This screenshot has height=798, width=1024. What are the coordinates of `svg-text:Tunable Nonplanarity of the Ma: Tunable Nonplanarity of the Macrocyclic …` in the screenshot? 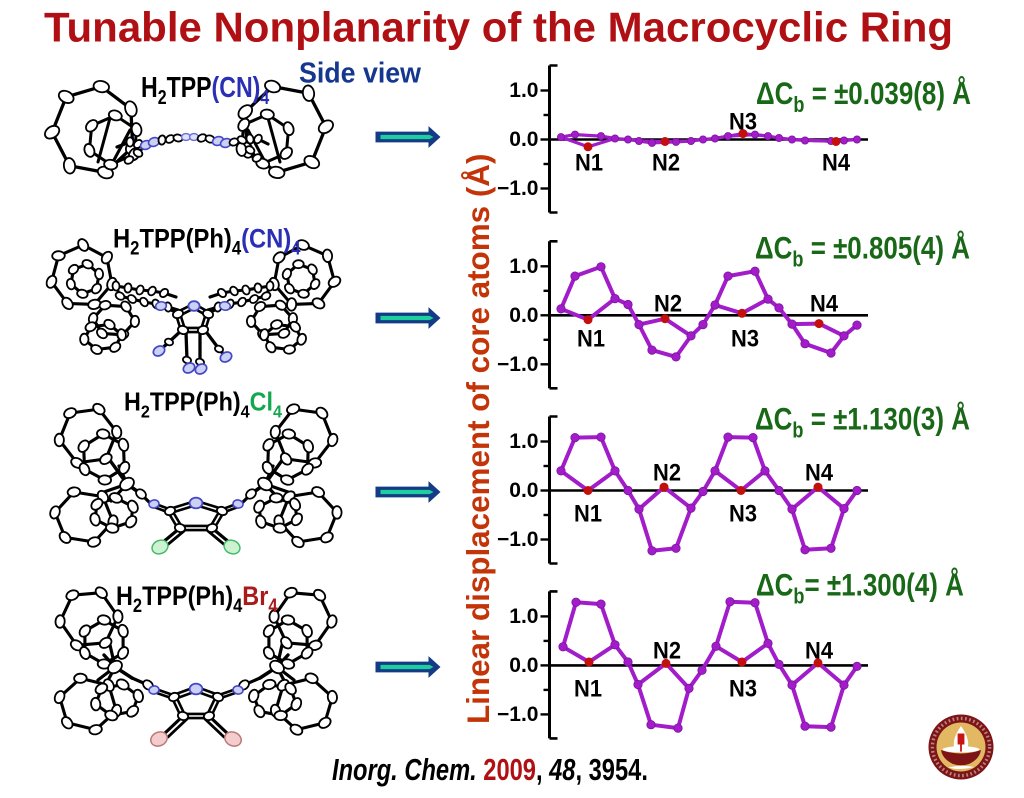 It's located at (498, 27).